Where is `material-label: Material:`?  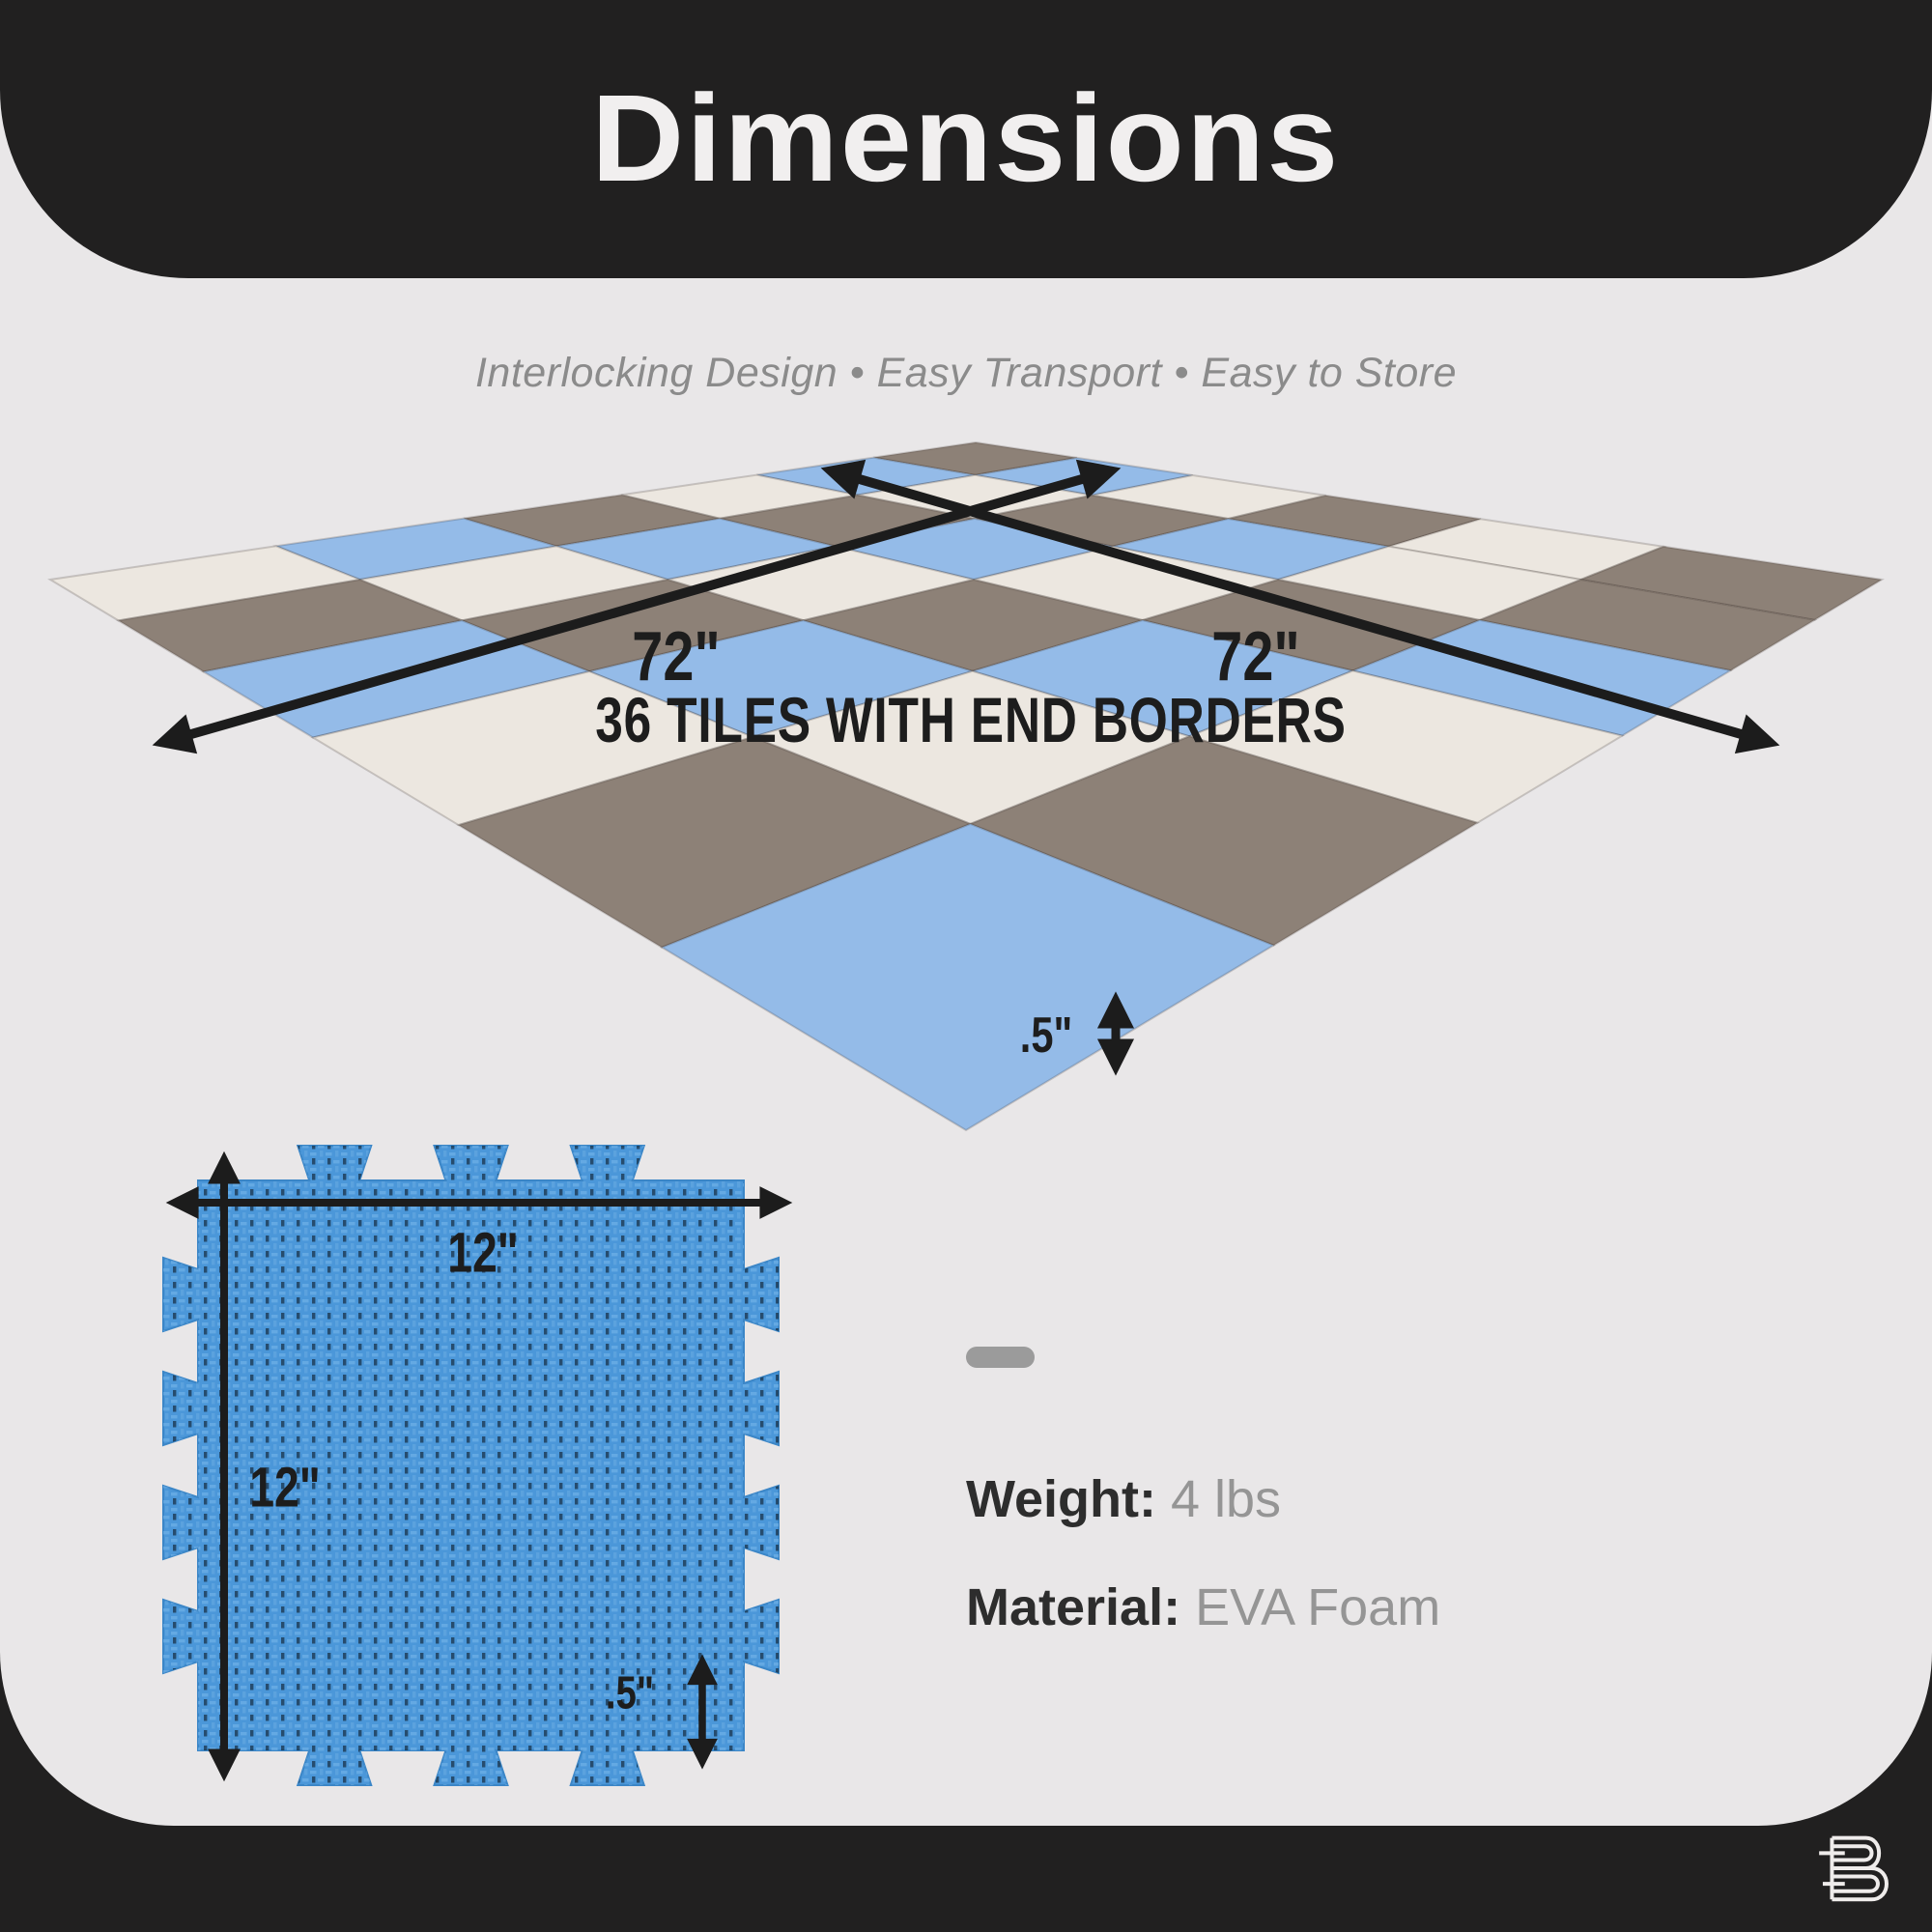
material-label: Material: is located at coordinates (1073, 1607).